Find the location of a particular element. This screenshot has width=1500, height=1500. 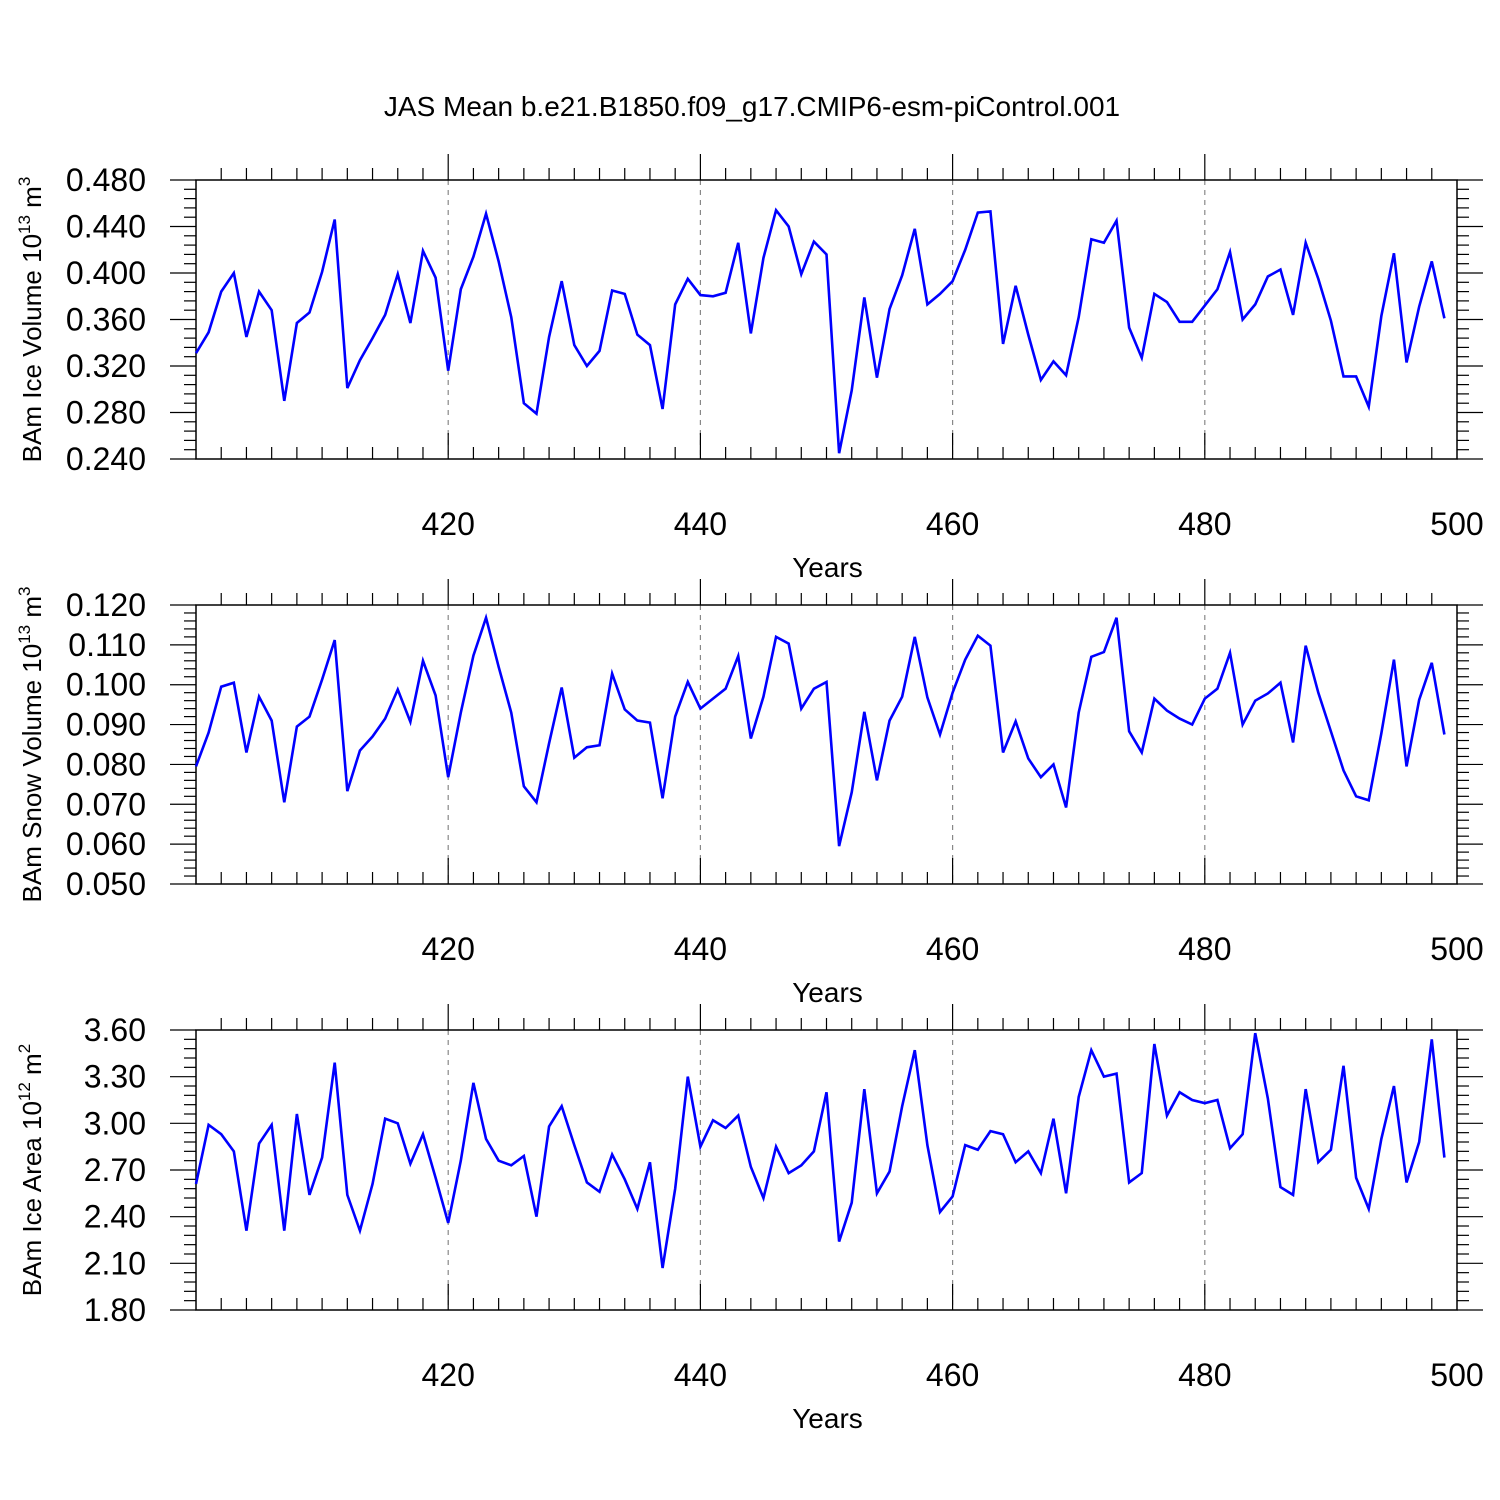

y-tick-label: 0.240 is located at coordinates (106, 459).